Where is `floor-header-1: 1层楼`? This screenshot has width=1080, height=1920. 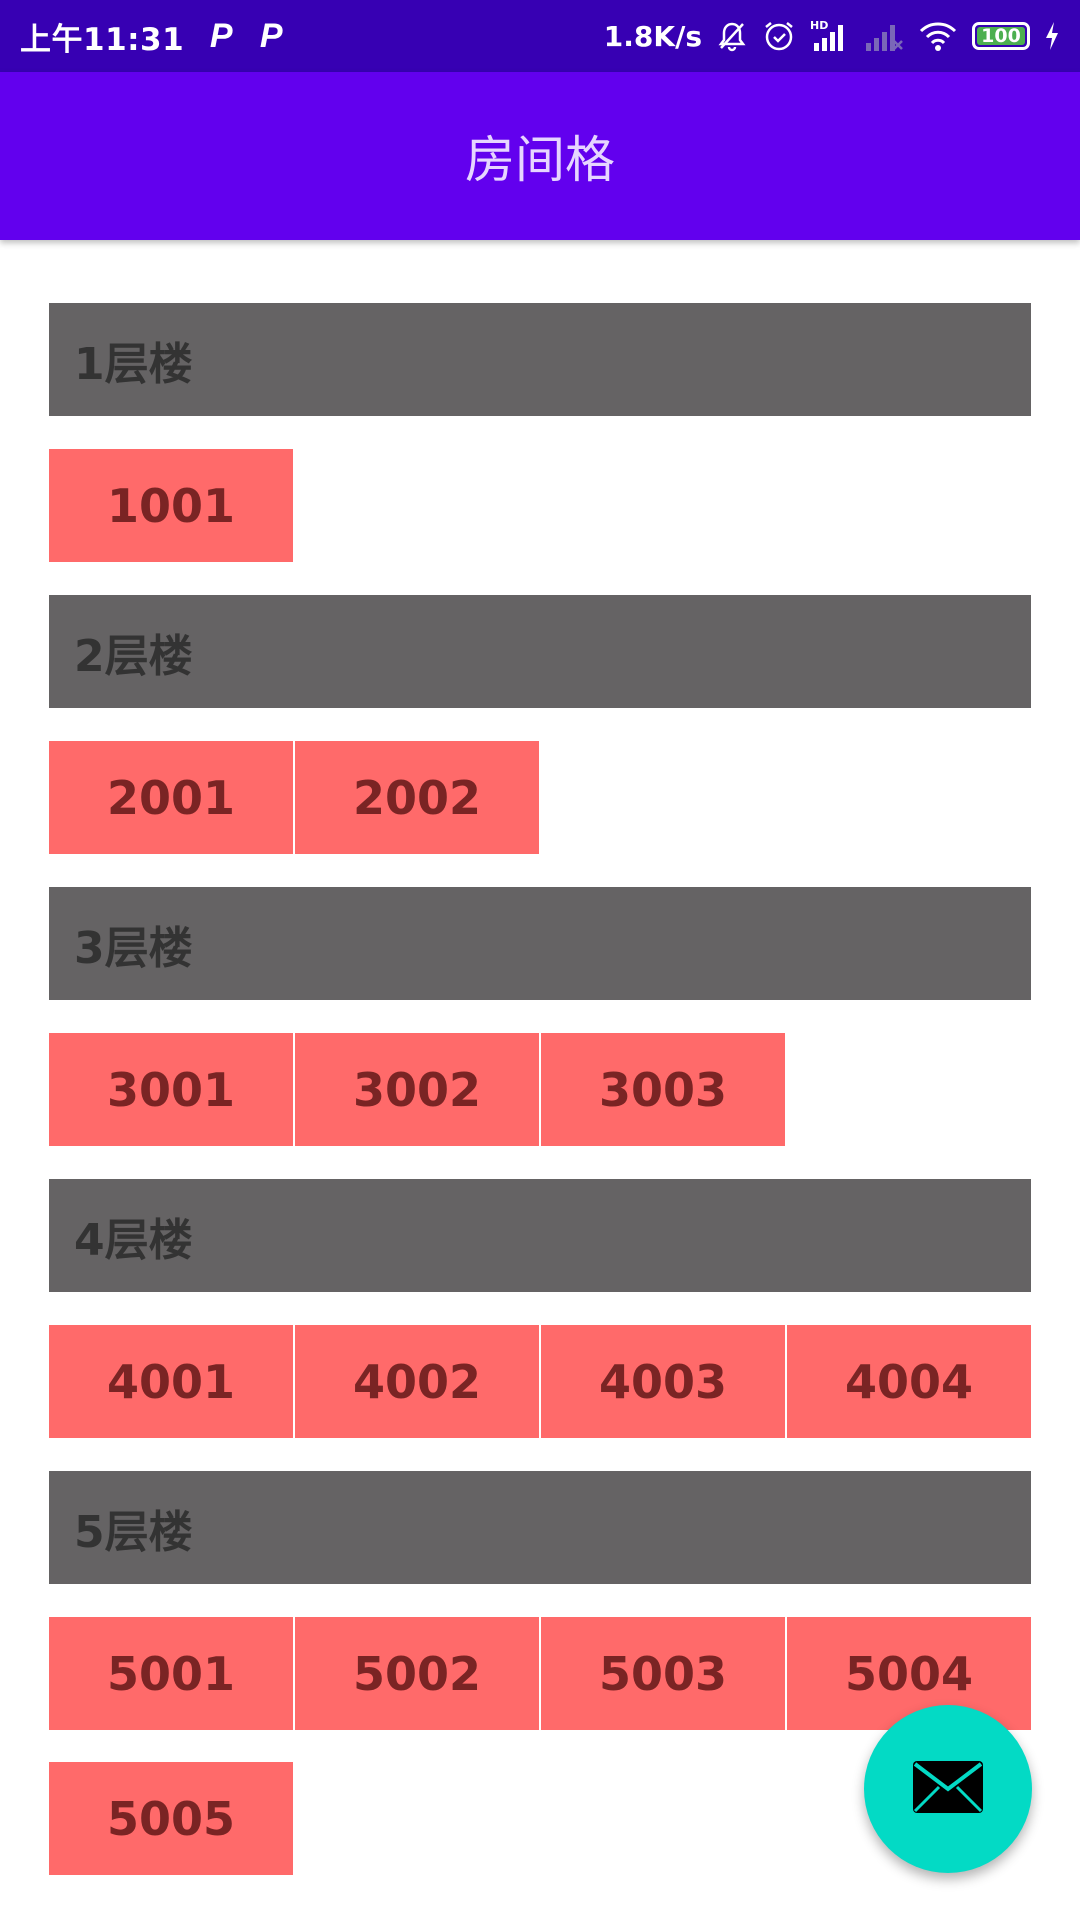
floor-header-1: 1层楼 is located at coordinates (540, 359).